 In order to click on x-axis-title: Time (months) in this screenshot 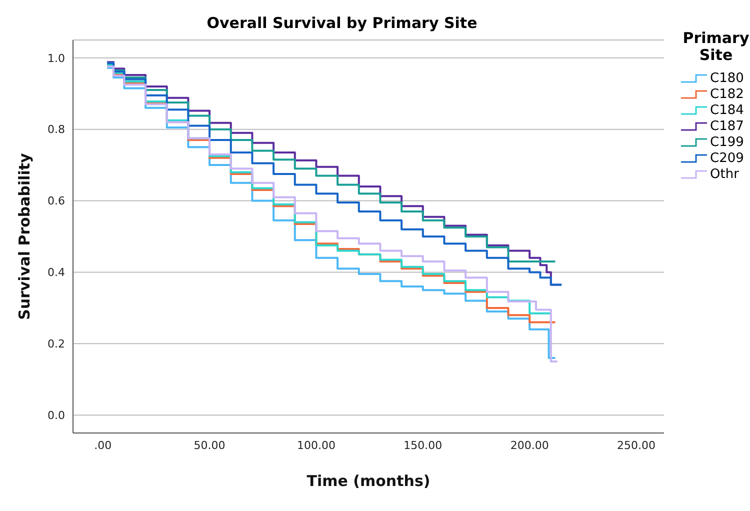, I will do `click(368, 481)`.